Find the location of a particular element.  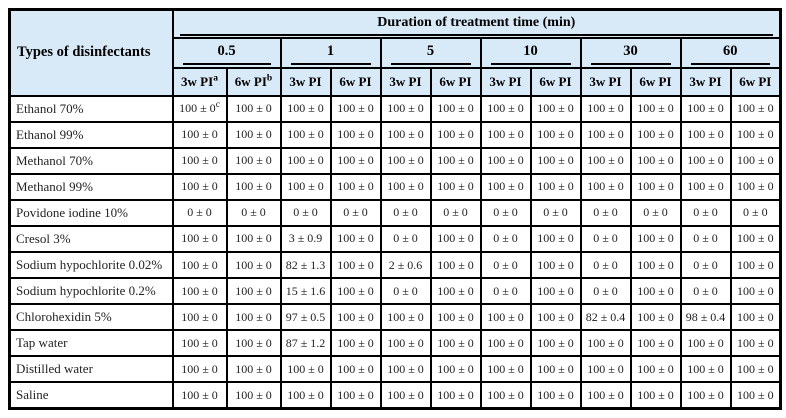

pi-col-header: 6w PI is located at coordinates (555, 81).